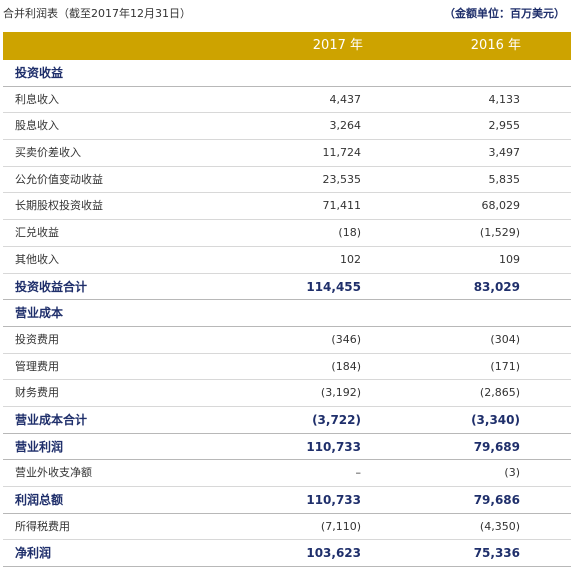  Describe the element at coordinates (51, 286) in the screenshot. I see `row-label: 投资收益合计` at that location.